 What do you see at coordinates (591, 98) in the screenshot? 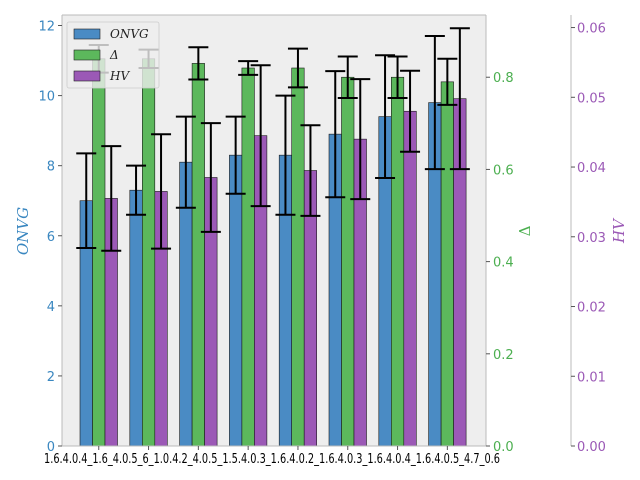
I see `right2-tick-label-5: 0.05` at bounding box center [591, 98].